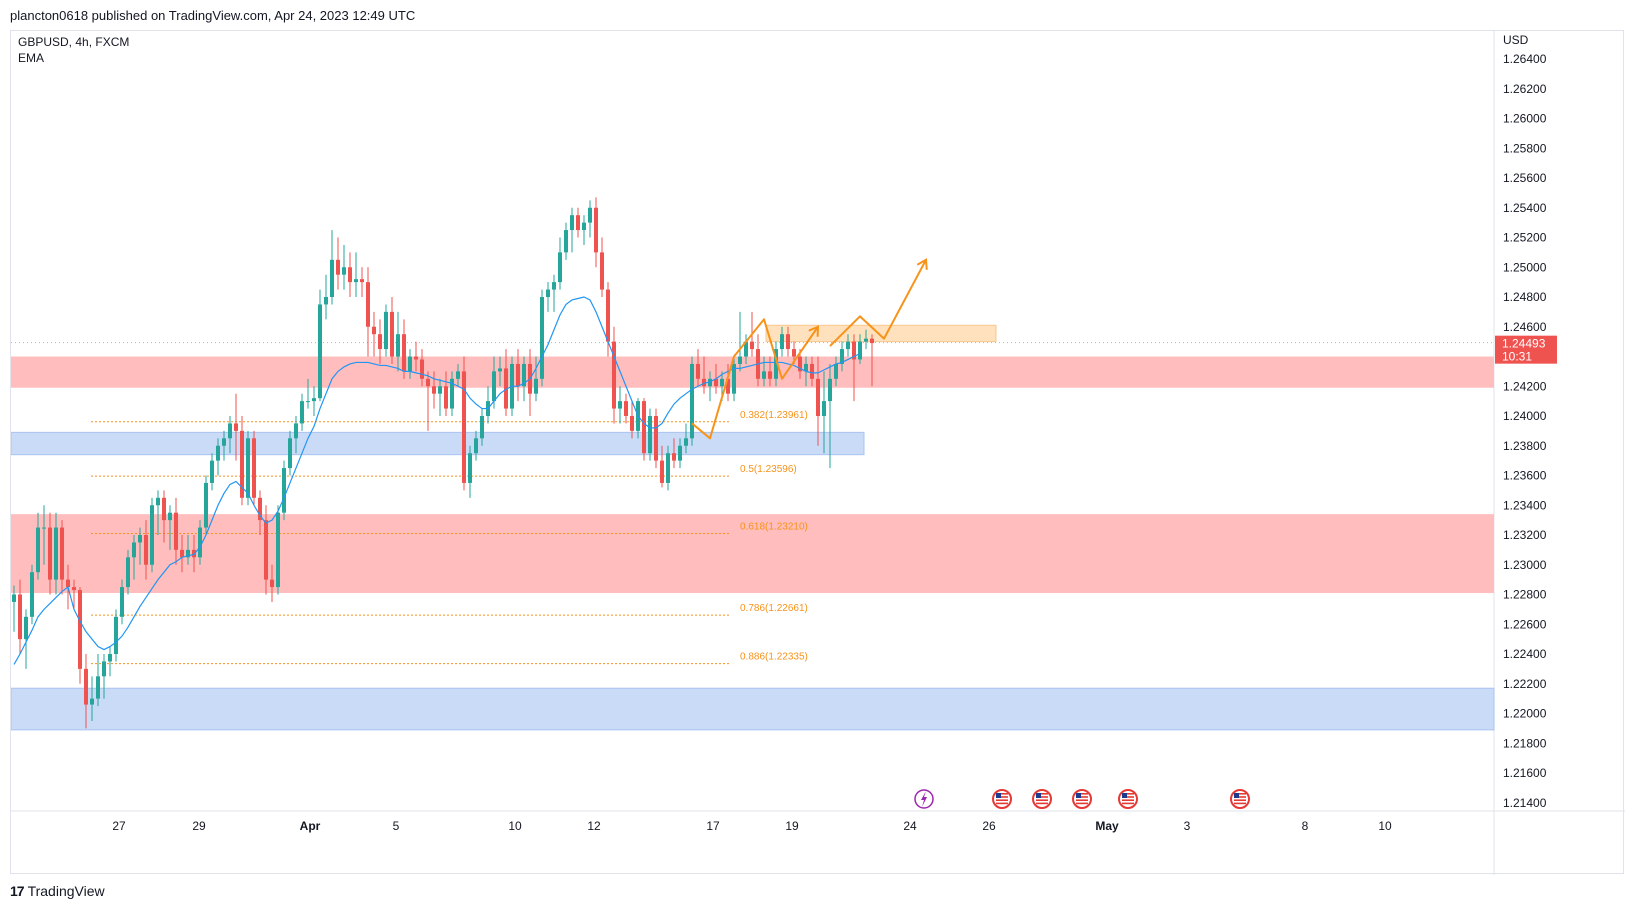 This screenshot has height=907, width=1632. Describe the element at coordinates (1385, 826) in the screenshot. I see `x-tick-label: 10` at that location.